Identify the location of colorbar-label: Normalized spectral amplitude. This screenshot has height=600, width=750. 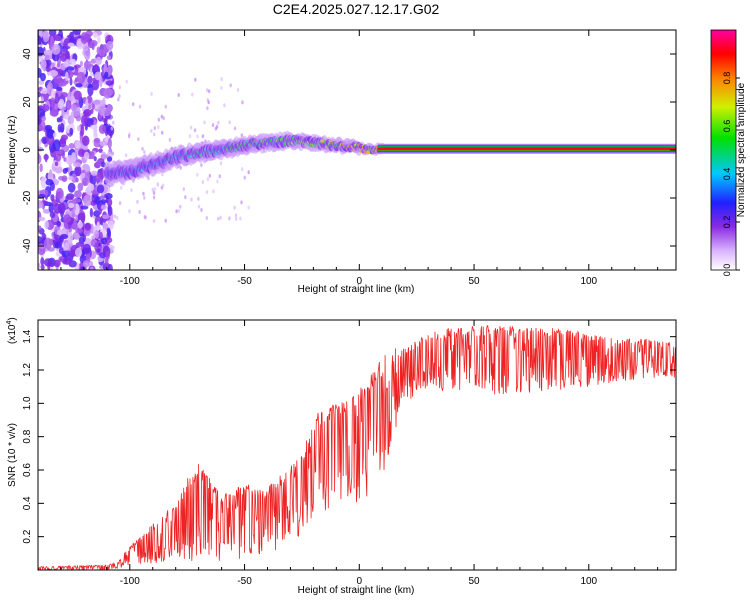
(741, 149).